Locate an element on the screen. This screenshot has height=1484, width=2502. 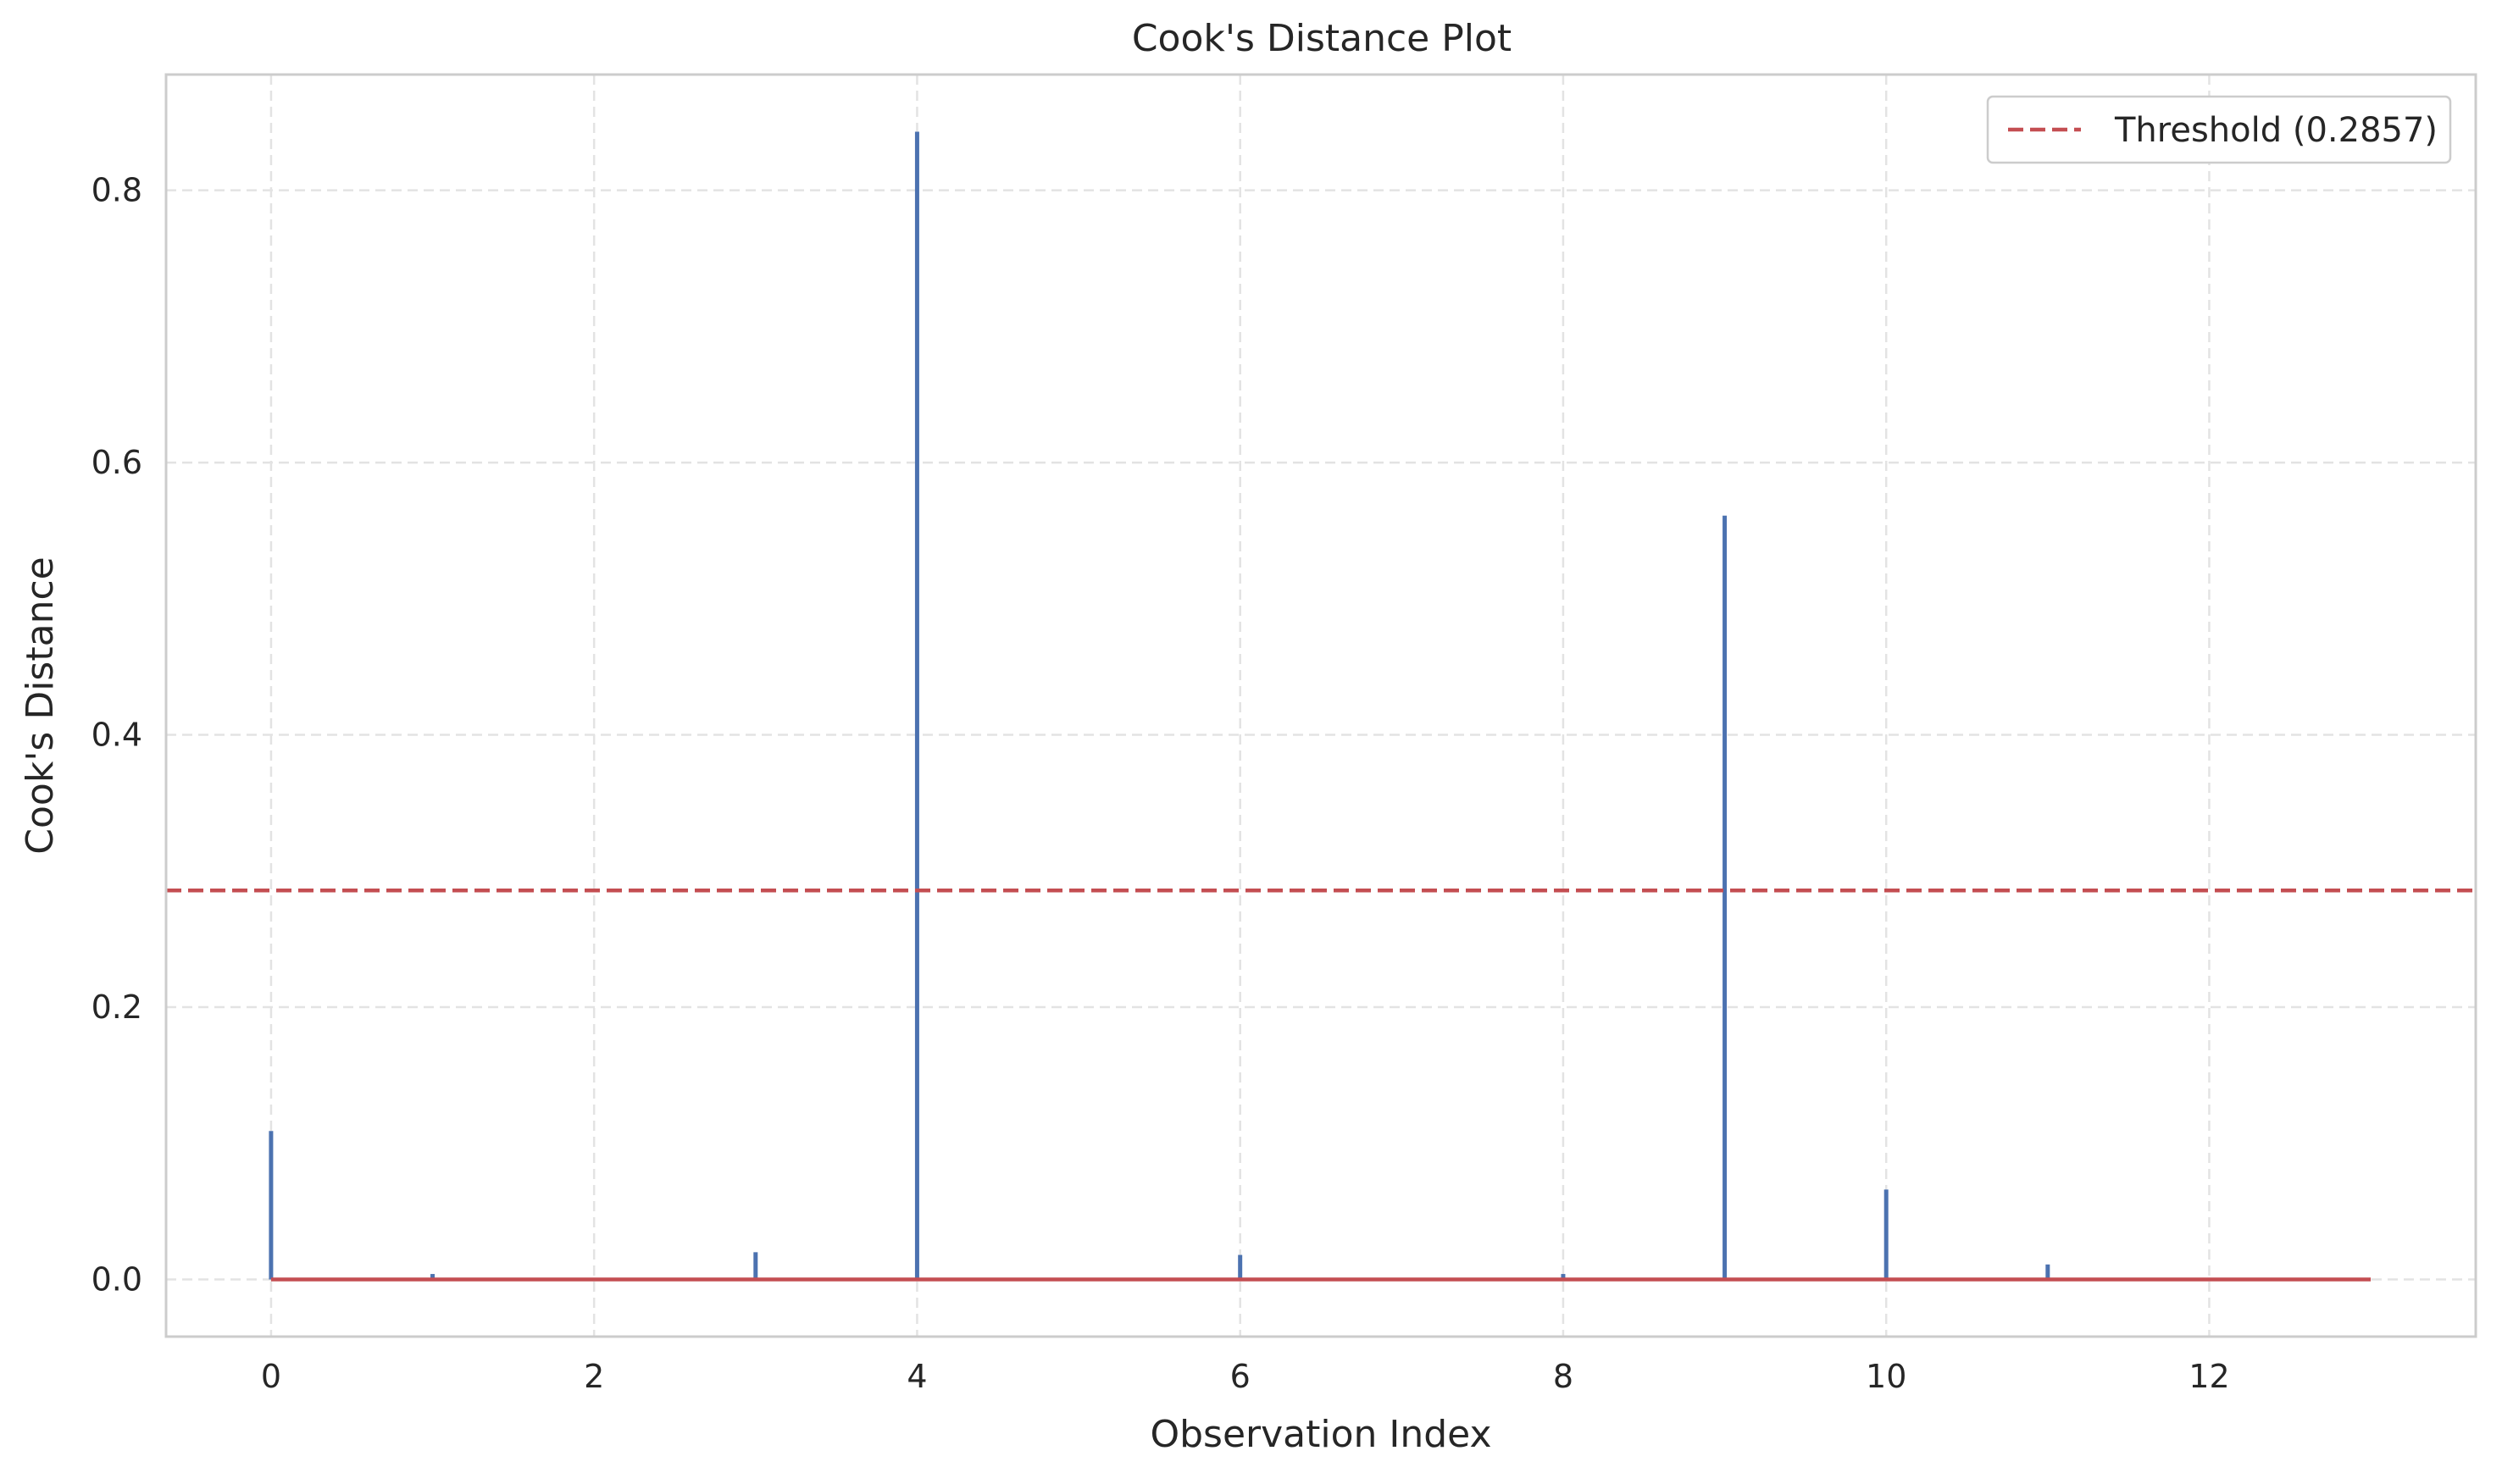
x-tick-label: 12 is located at coordinates (2209, 1376).